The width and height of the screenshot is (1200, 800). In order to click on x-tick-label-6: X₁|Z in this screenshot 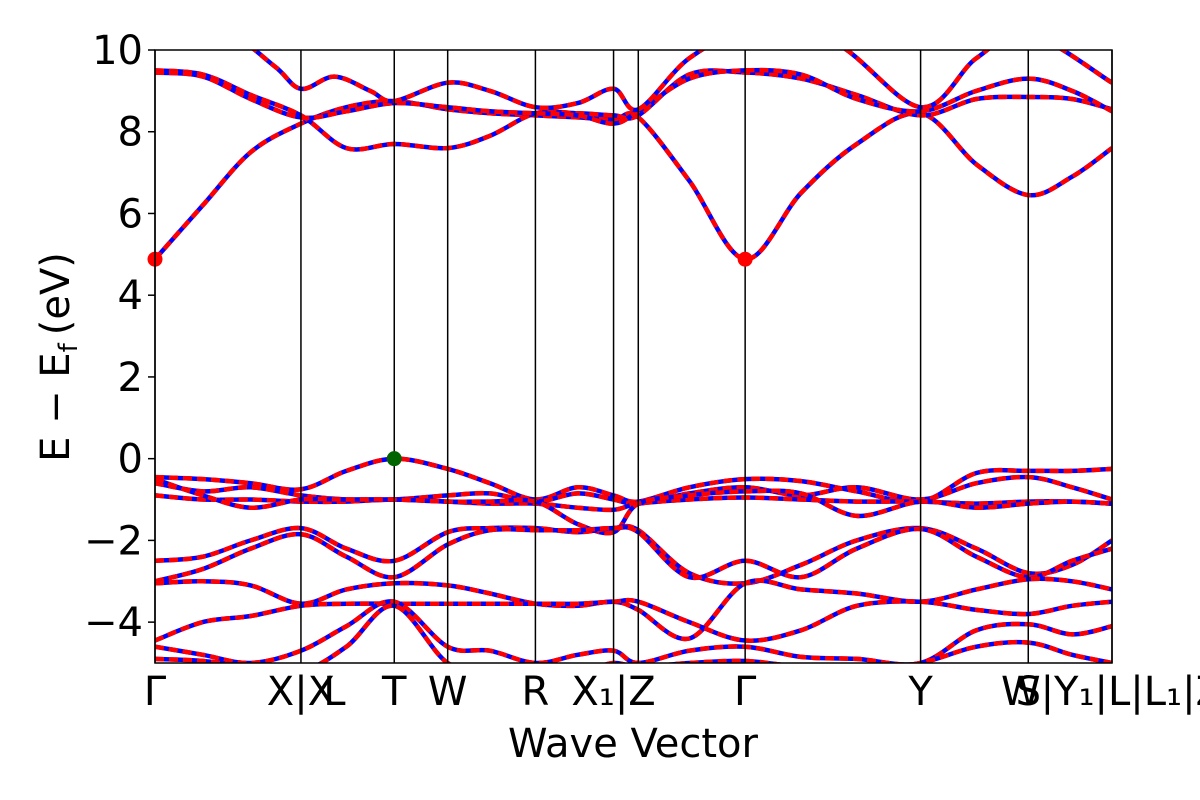, I will do `click(613, 692)`.